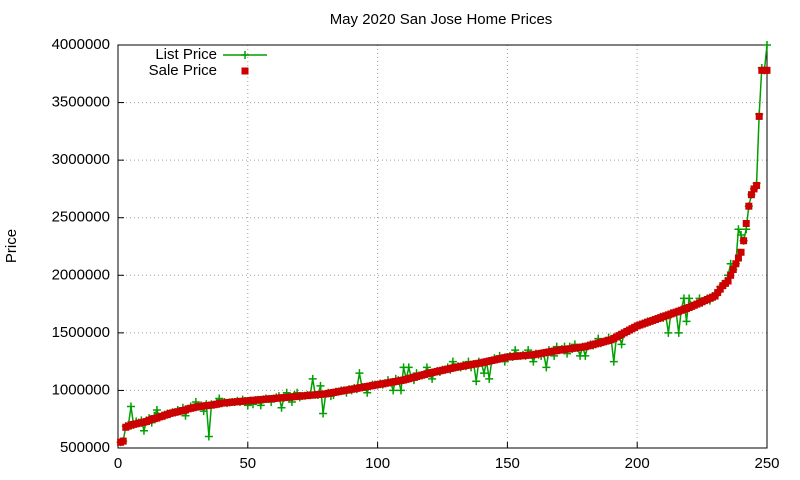 Image resolution: width=800 pixels, height=480 pixels. What do you see at coordinates (81, 389) in the screenshot?
I see `y-tick-label: 1000000` at bounding box center [81, 389].